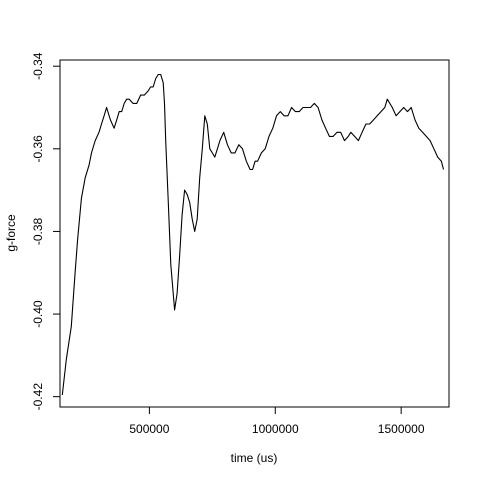  Describe the element at coordinates (401, 429) in the screenshot. I see `x-tick-label: 1500000` at that location.